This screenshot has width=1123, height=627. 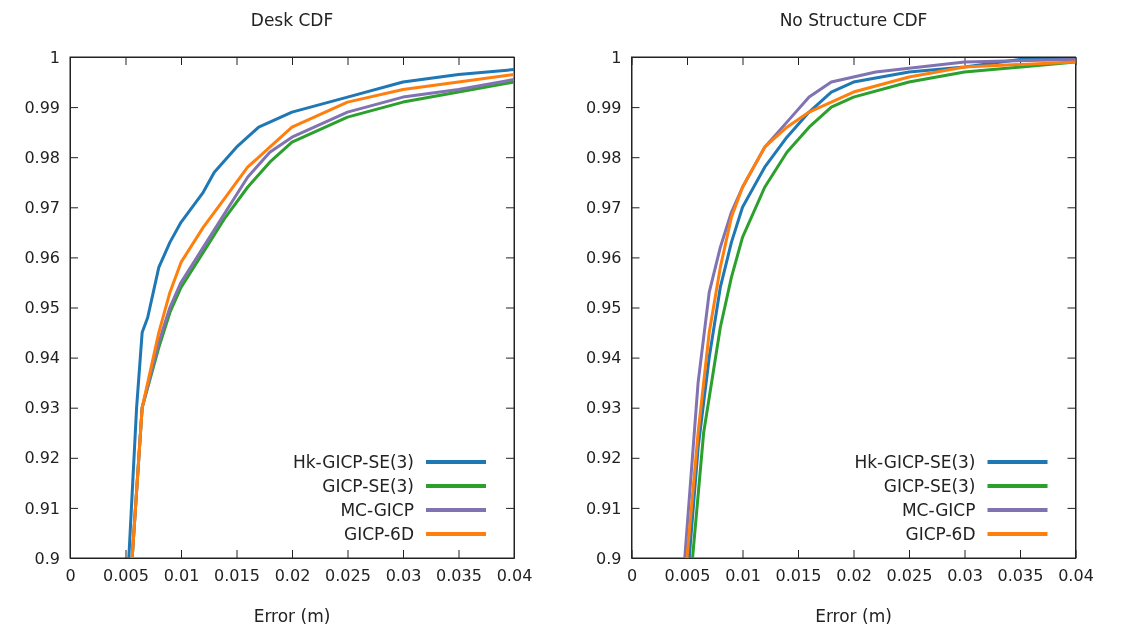 I want to click on chart-title: Desk CDF, so click(x=292, y=20).